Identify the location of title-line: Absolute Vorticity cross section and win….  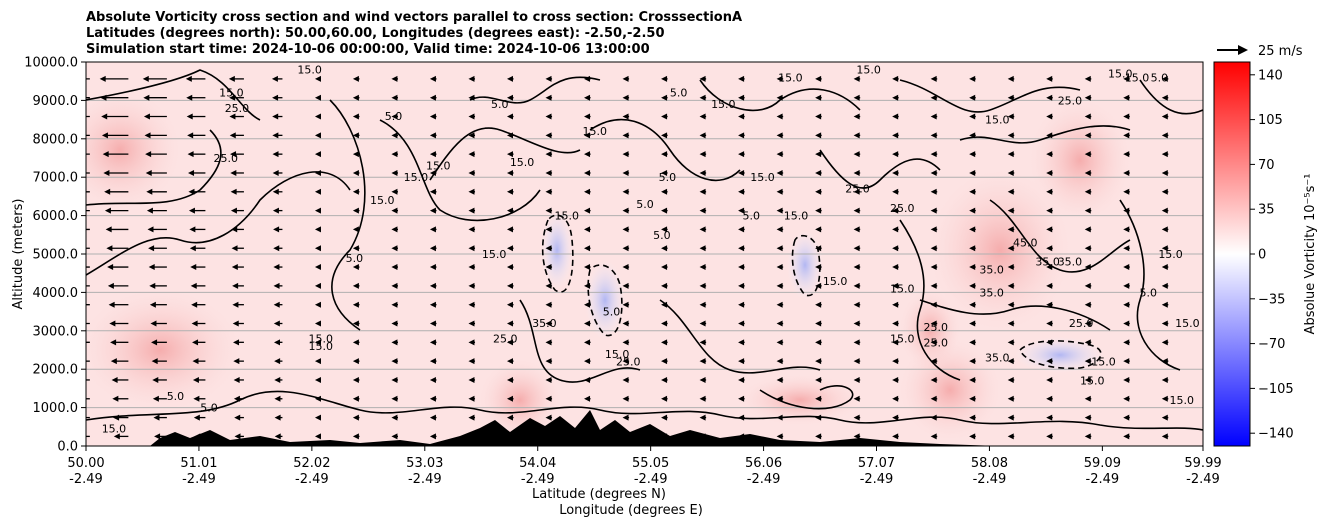
(414, 17).